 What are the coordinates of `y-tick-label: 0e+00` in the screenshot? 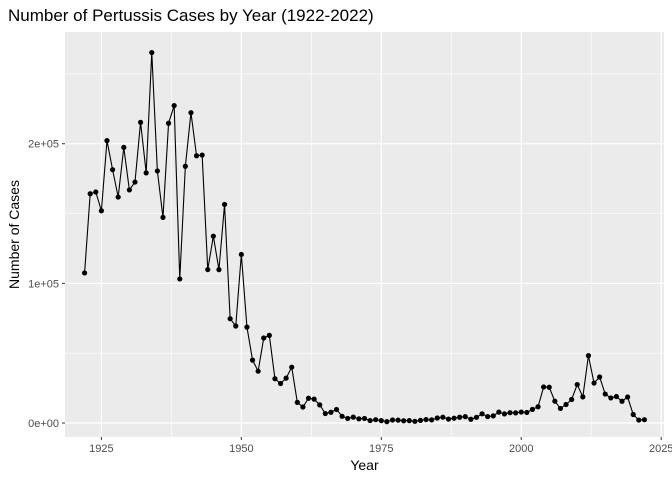 It's located at (43, 424).